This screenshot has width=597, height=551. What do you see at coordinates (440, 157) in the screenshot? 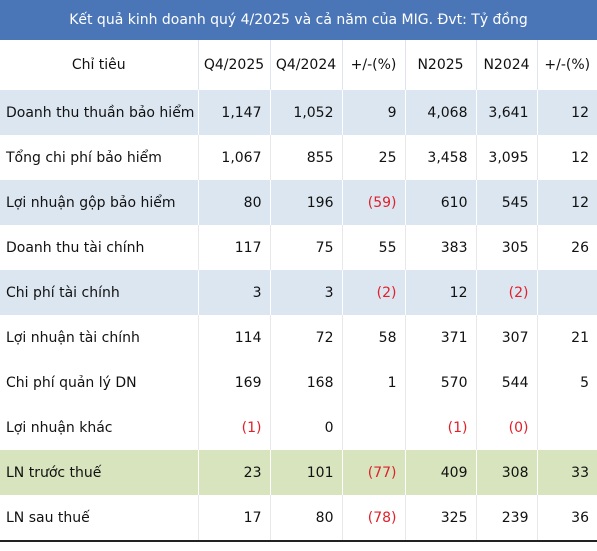
I see `value-cell: 3,458` at bounding box center [440, 157].